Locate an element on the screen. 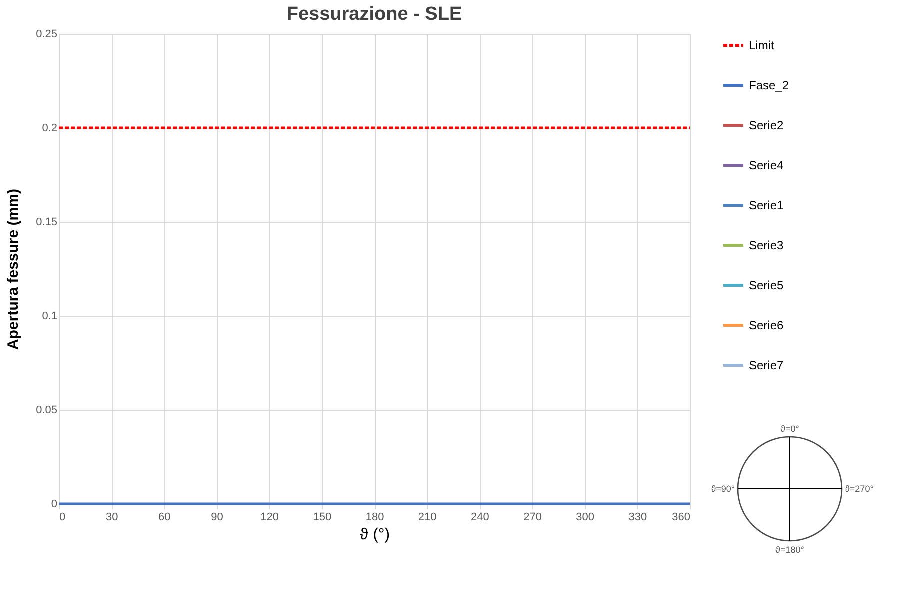 The height and width of the screenshot is (597, 901). y-tick-label: 0 is located at coordinates (54, 504).